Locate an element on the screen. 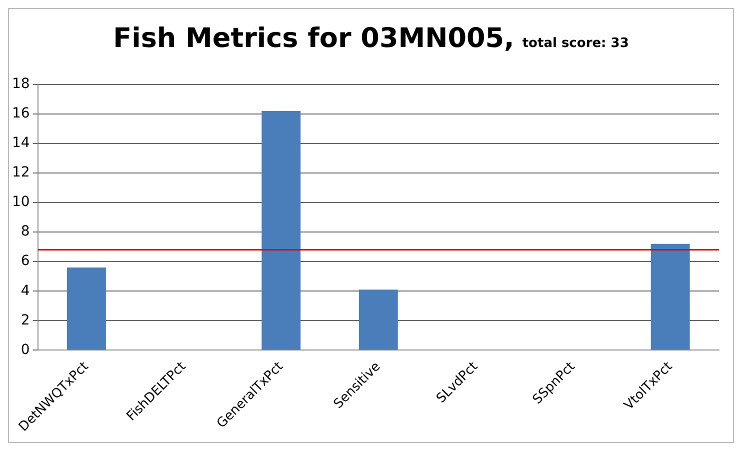  y-tick-label: 16 is located at coordinates (21, 114).